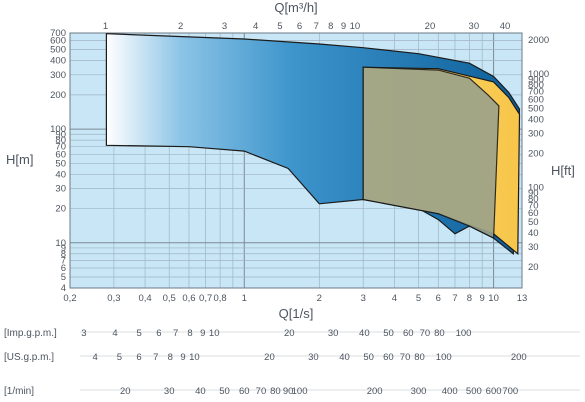  I want to click on y-right-tick-label: 800, so click(536, 85).